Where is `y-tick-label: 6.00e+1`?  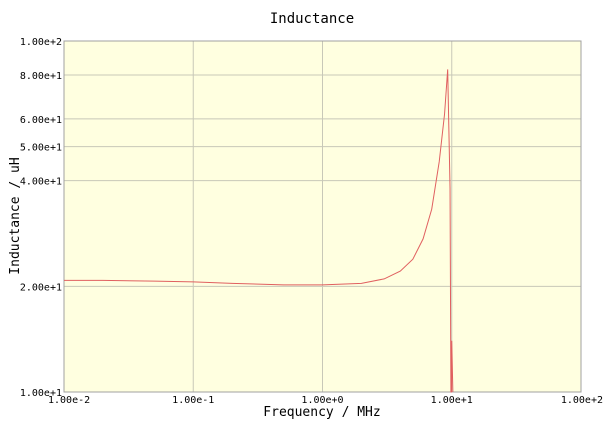 y-tick-label: 6.00e+1 is located at coordinates (41, 120).